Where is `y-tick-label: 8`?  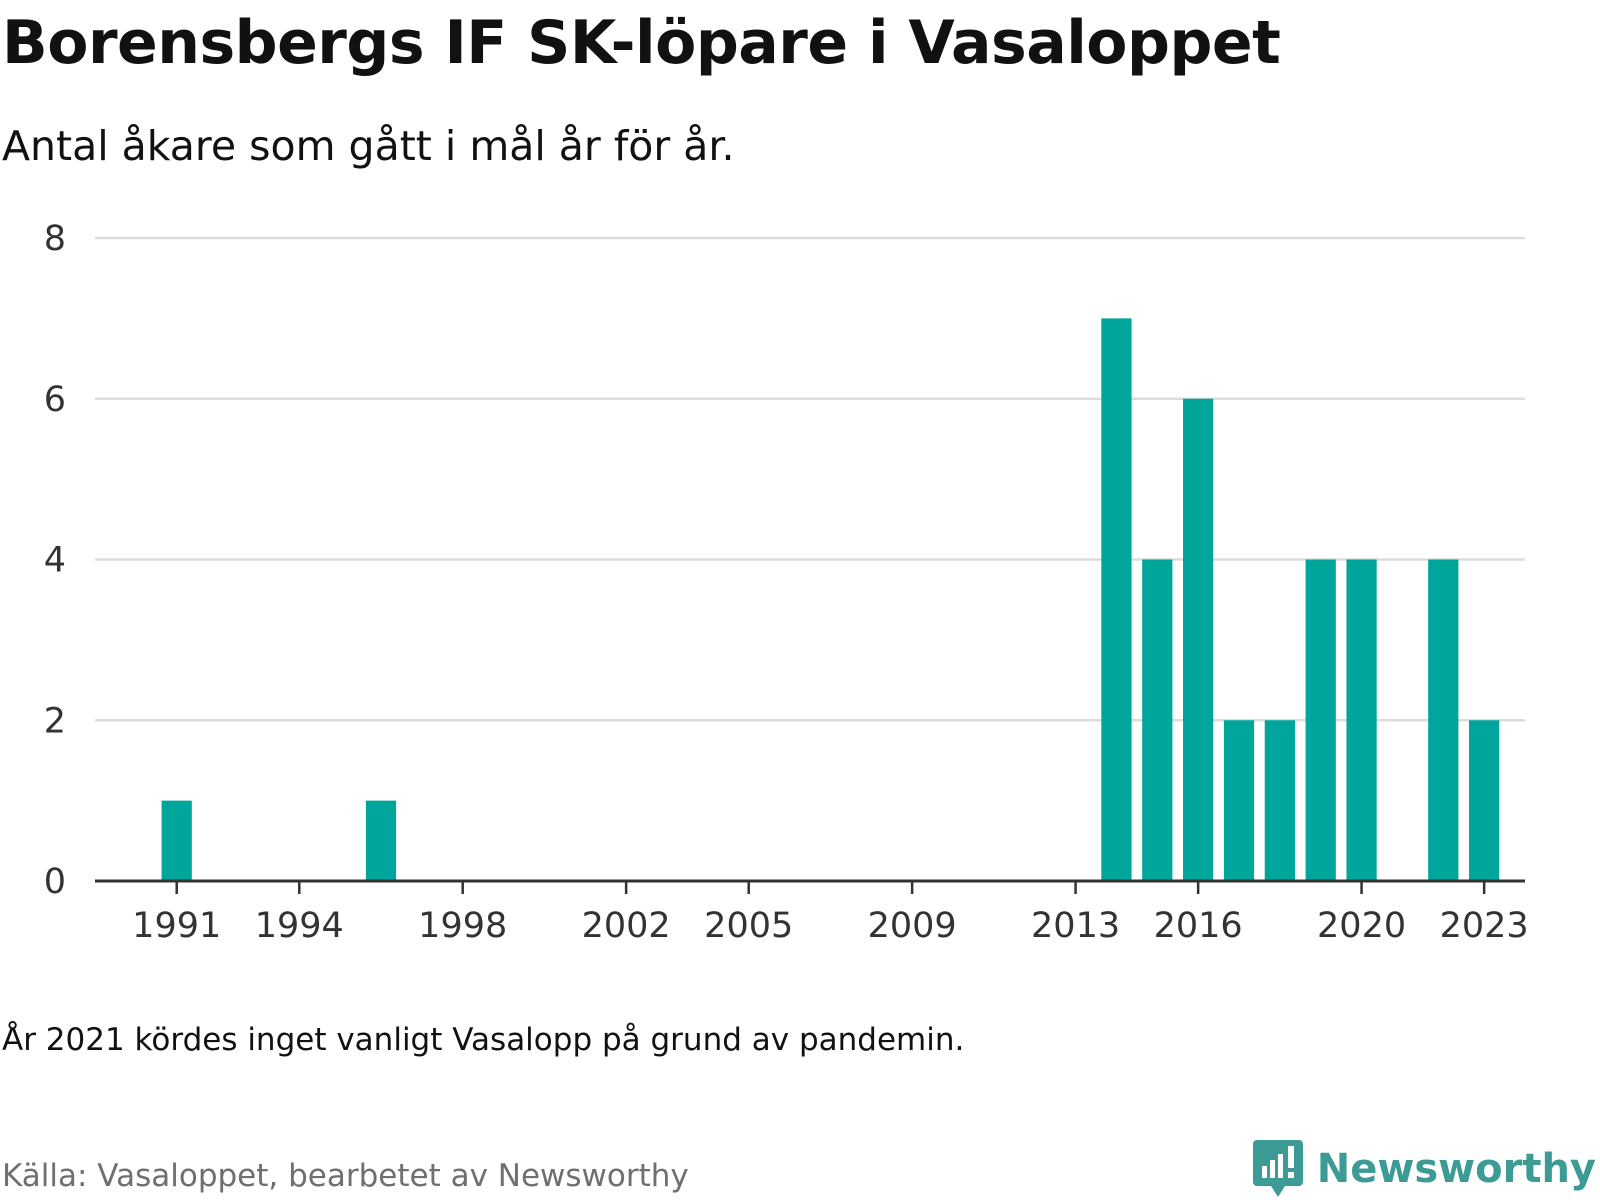
y-tick-label: 8 is located at coordinates (55, 239).